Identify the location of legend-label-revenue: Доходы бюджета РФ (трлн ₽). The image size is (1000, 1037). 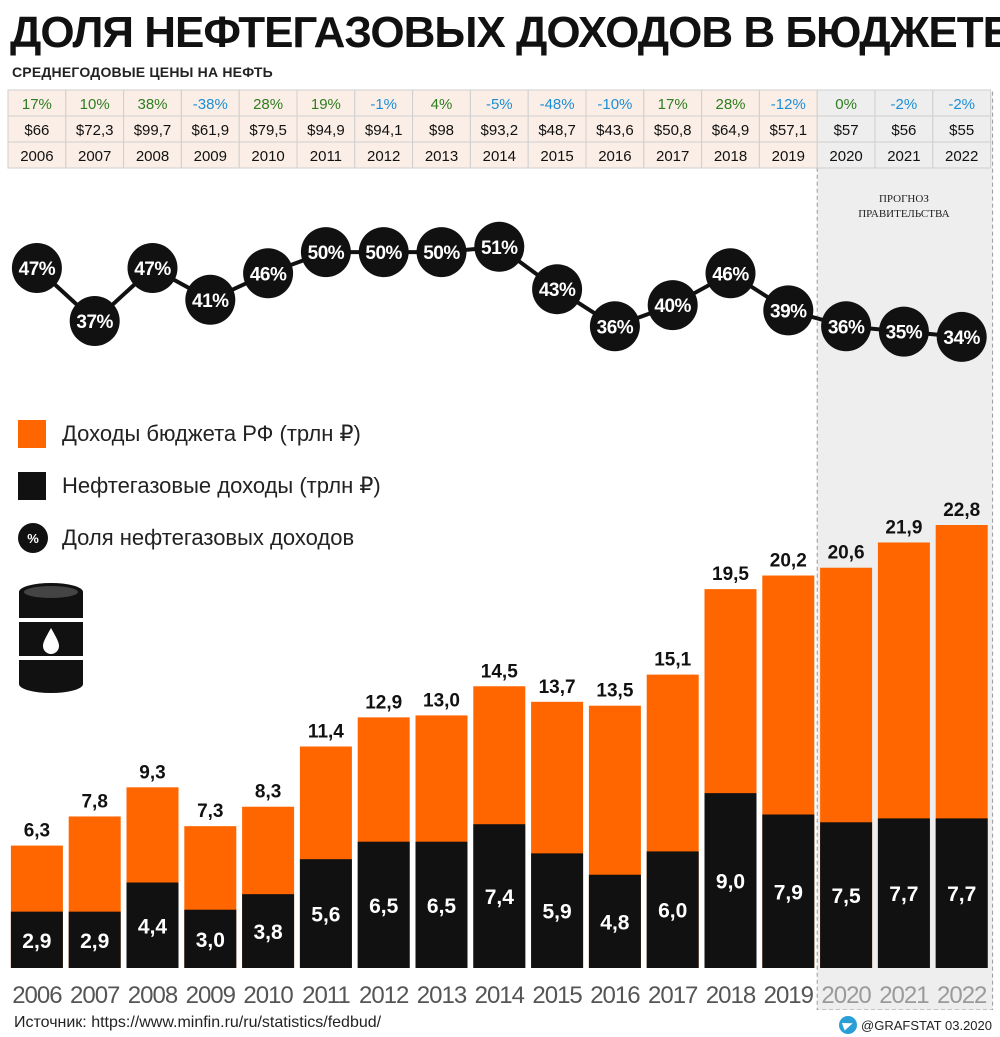
(211, 434).